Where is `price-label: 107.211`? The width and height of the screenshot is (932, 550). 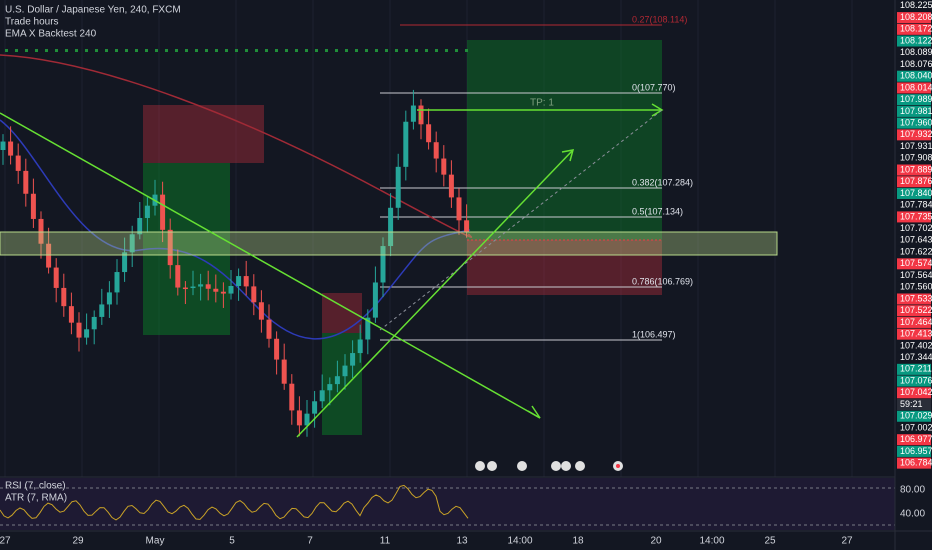 price-label: 107.211 is located at coordinates (916, 369).